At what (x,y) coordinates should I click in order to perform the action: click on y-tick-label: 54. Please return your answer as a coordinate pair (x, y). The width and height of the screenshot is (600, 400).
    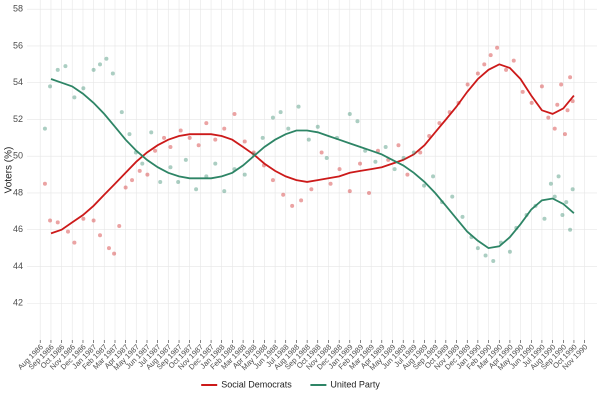
    Looking at the image, I should click on (18, 82).